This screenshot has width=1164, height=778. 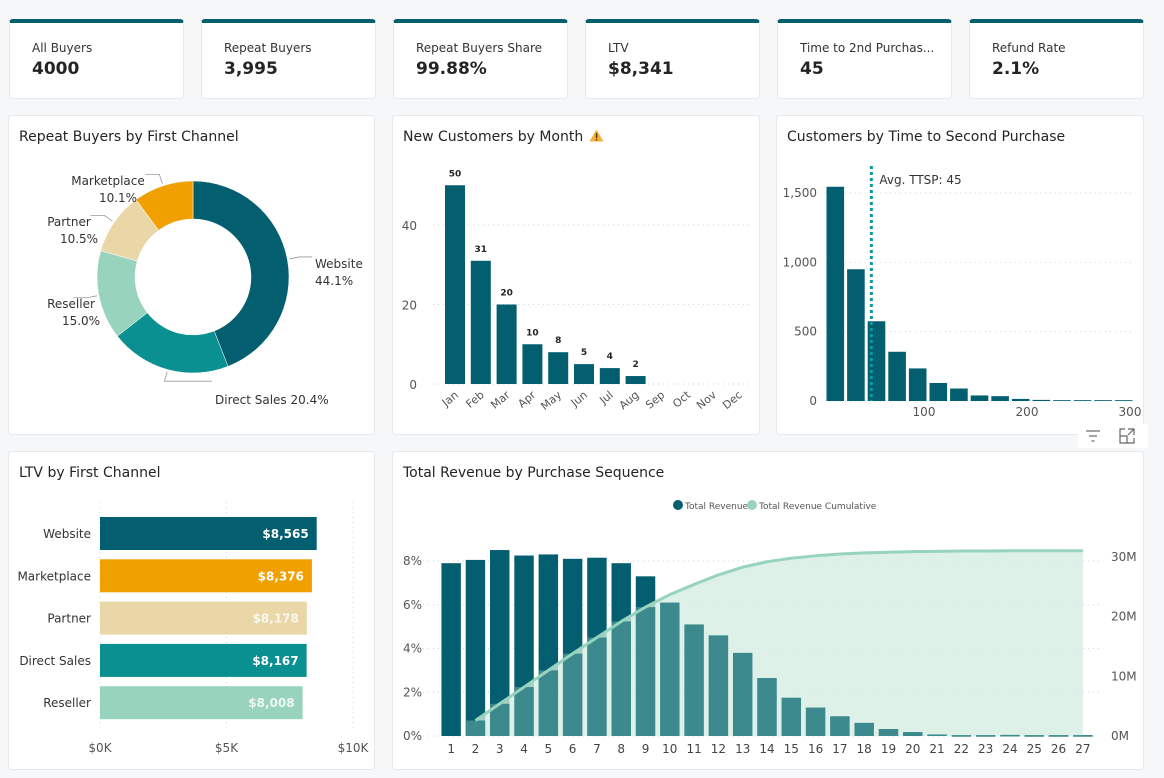 I want to click on kpi-card: Repeat Buyers 3,995, so click(x=288, y=59).